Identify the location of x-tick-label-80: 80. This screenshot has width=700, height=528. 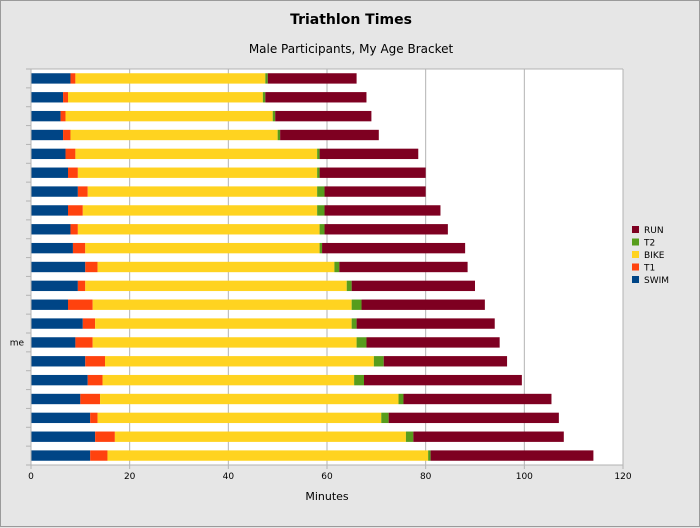
(426, 477).